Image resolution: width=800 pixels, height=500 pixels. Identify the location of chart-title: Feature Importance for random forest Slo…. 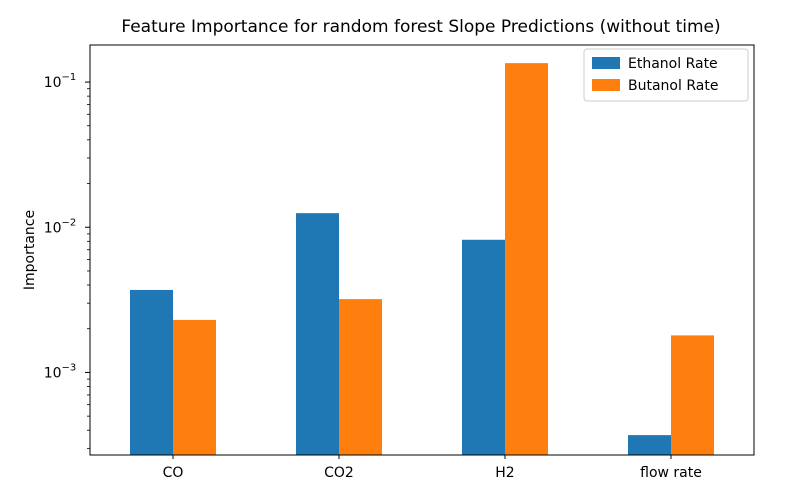
(420, 27).